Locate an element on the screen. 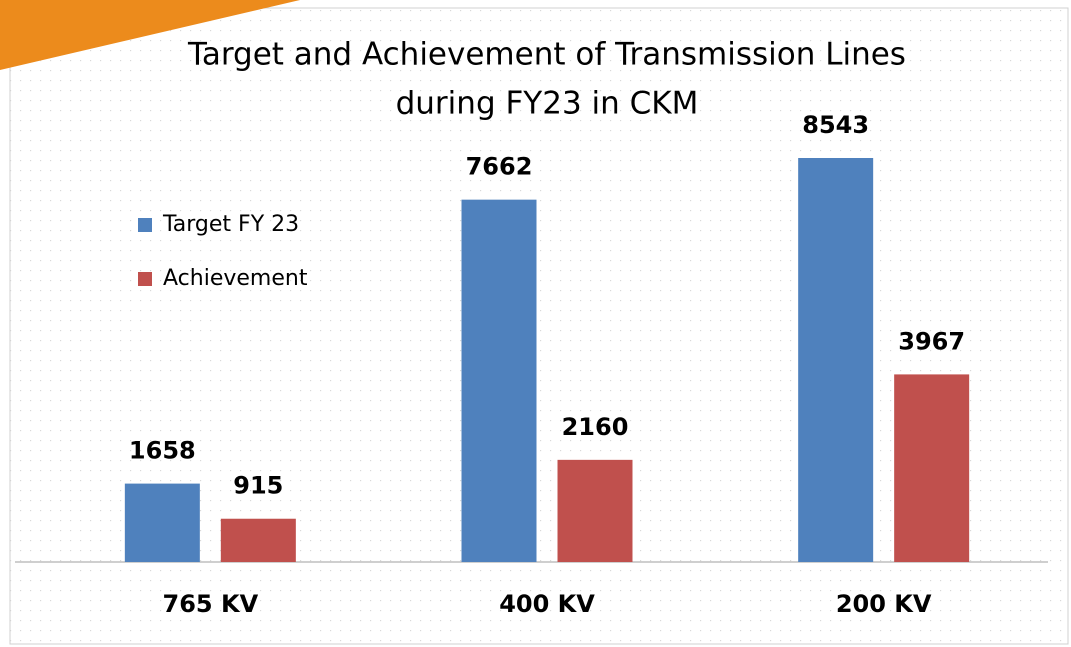  data-label: 1658 is located at coordinates (162, 451).